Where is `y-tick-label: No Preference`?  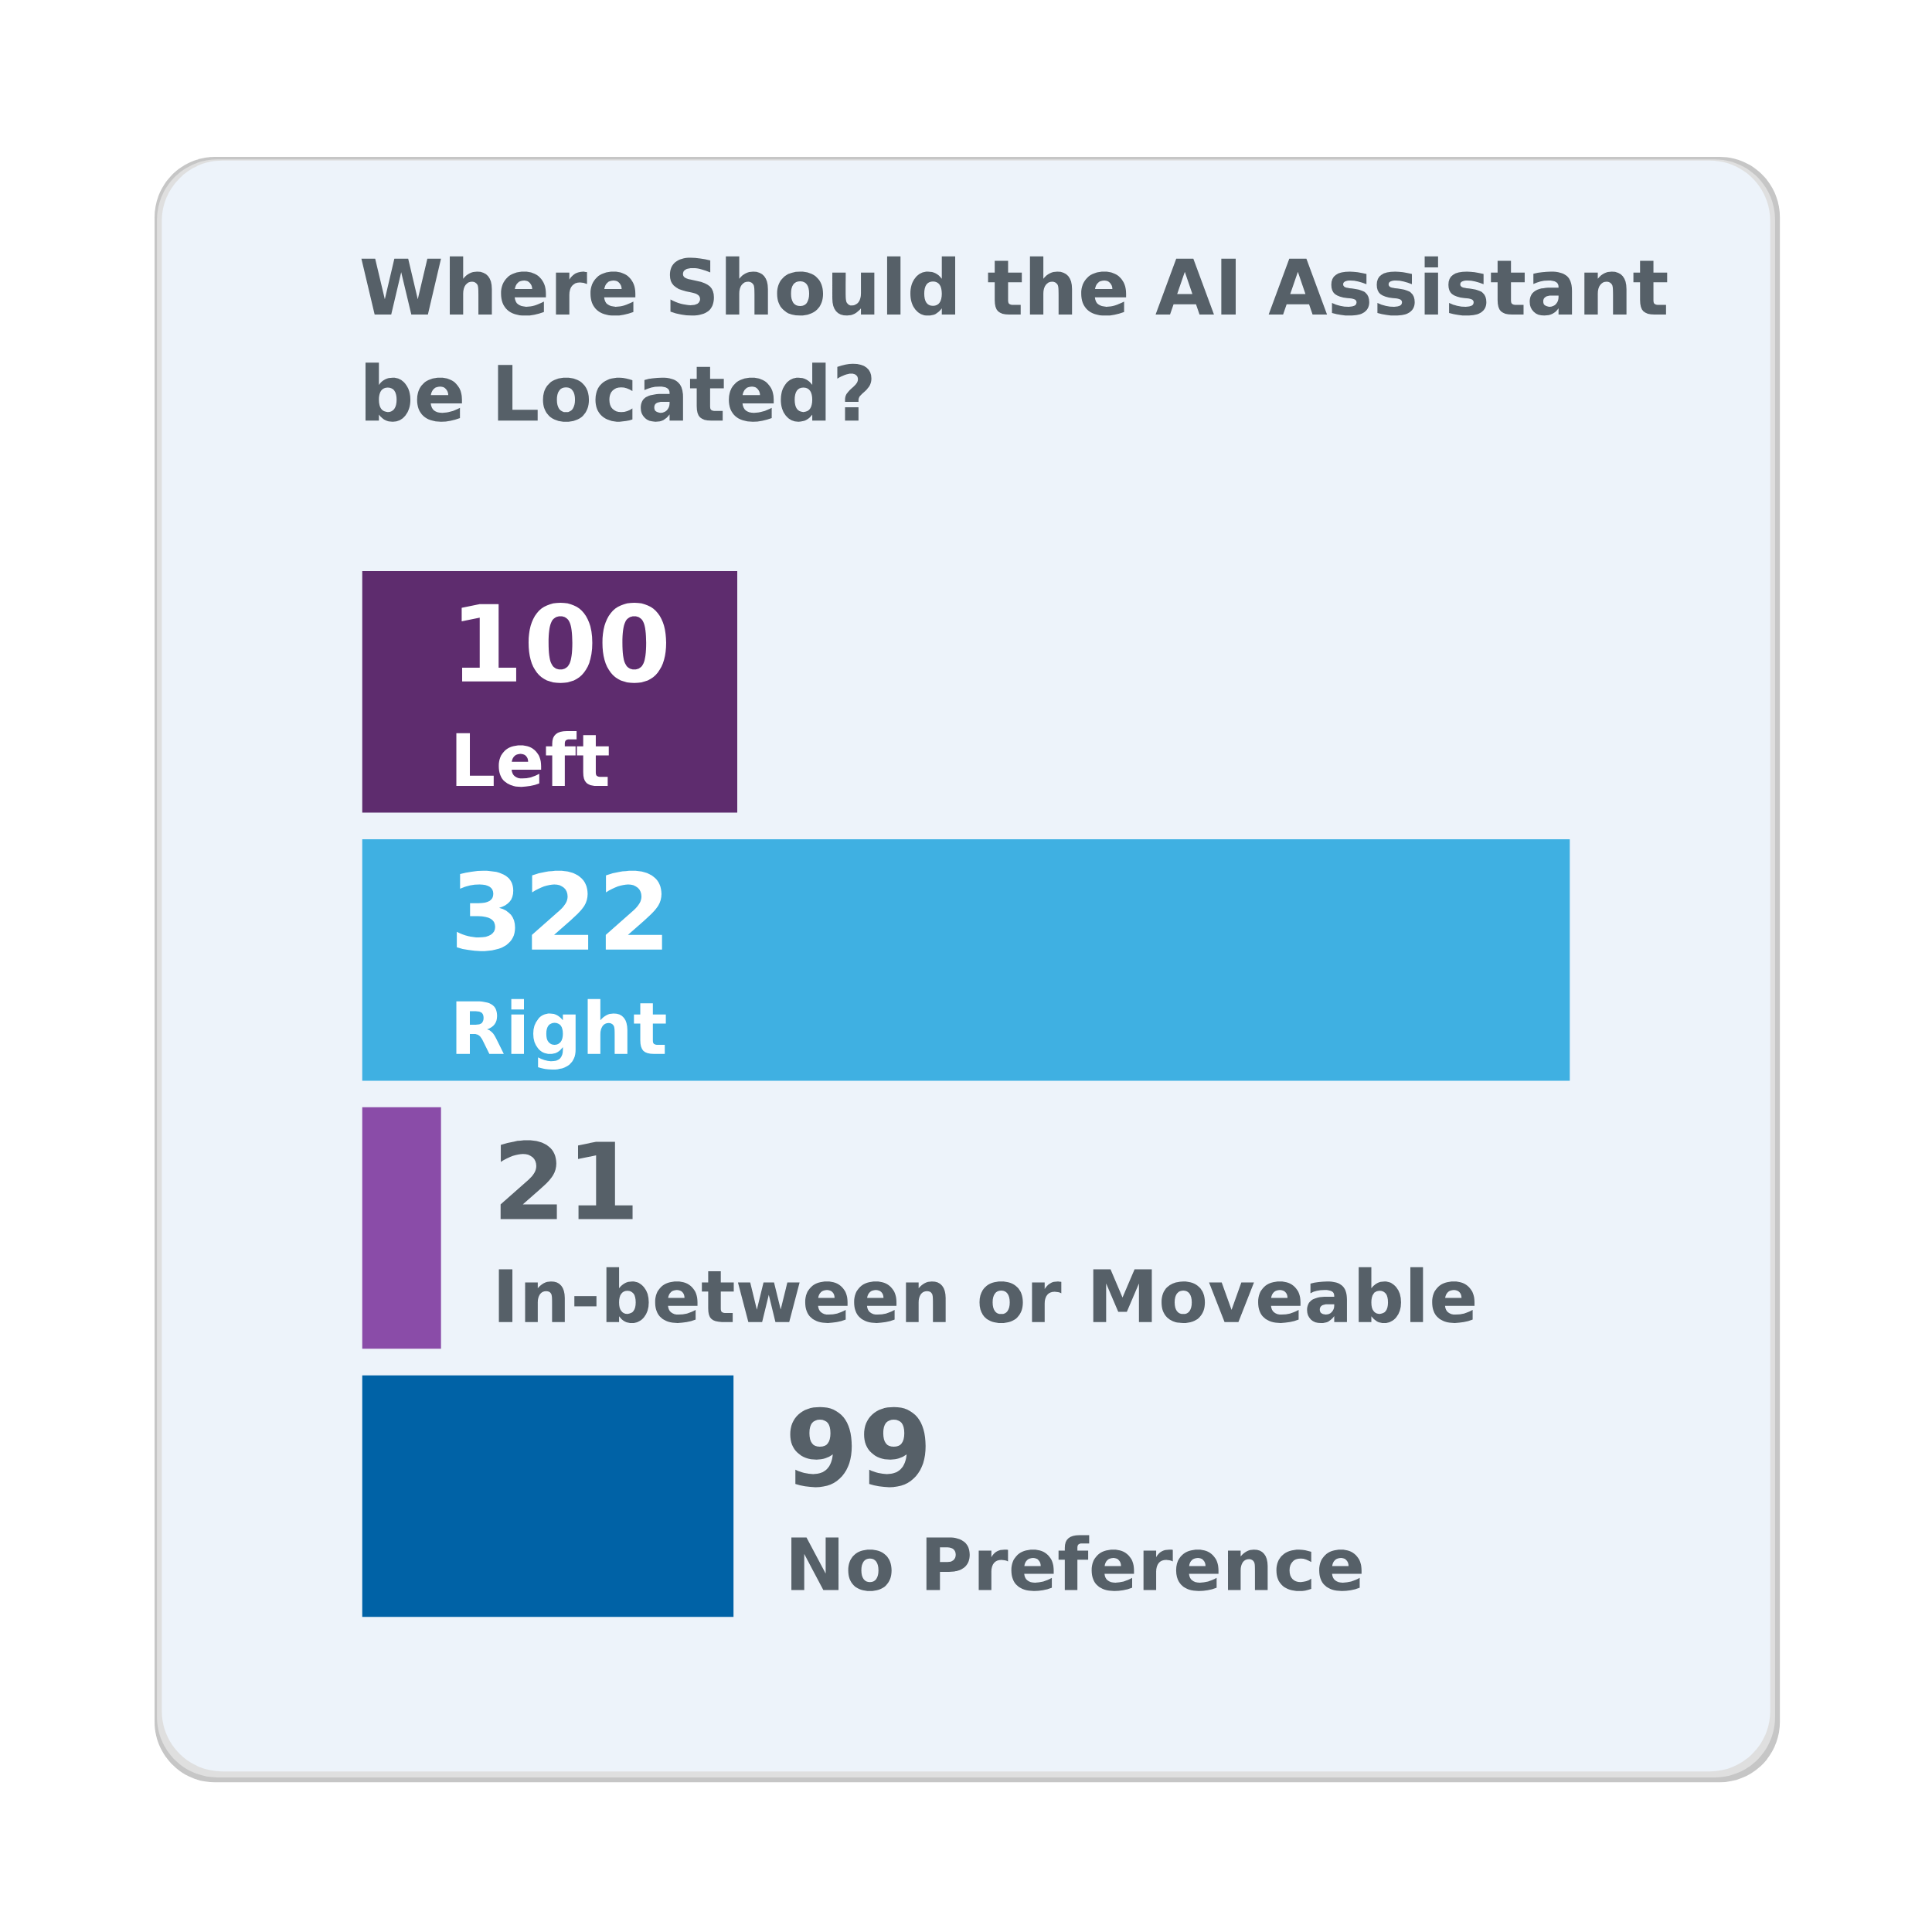 y-tick-label: No Preference is located at coordinates (1077, 1563).